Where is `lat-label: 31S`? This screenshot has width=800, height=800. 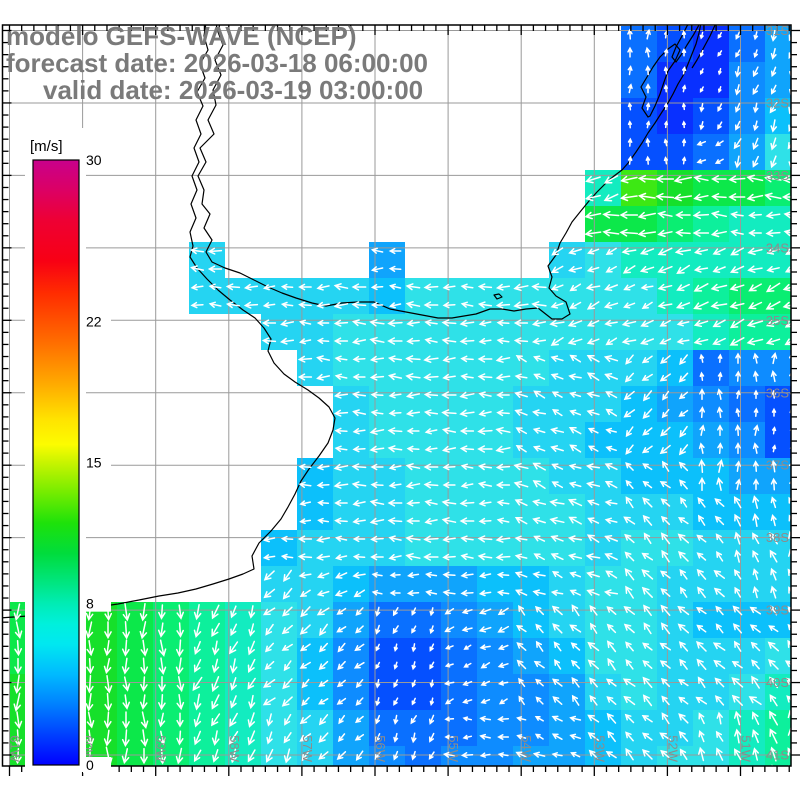 lat-label: 31S is located at coordinates (777, 30).